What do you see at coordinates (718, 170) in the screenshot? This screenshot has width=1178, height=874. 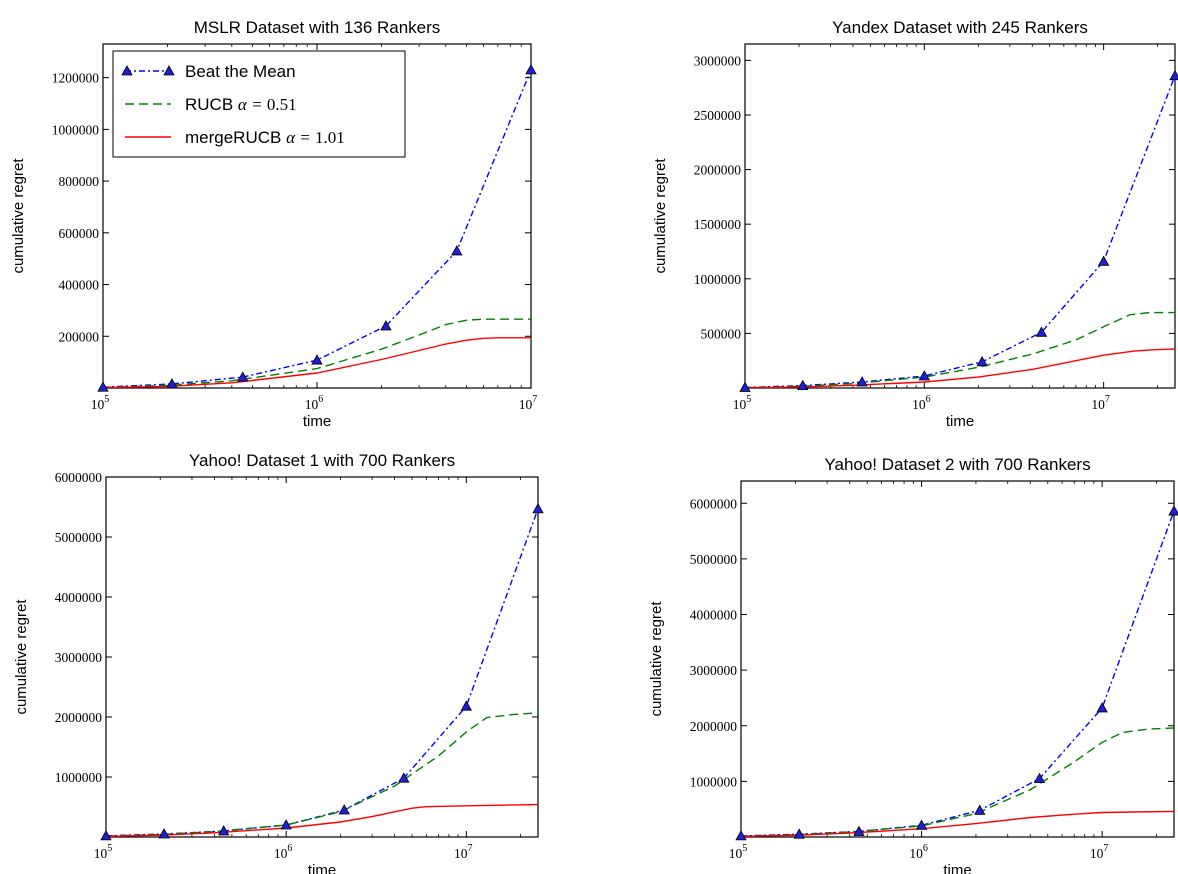 I see `chart-2-y-tick-label: 2000000` at bounding box center [718, 170].